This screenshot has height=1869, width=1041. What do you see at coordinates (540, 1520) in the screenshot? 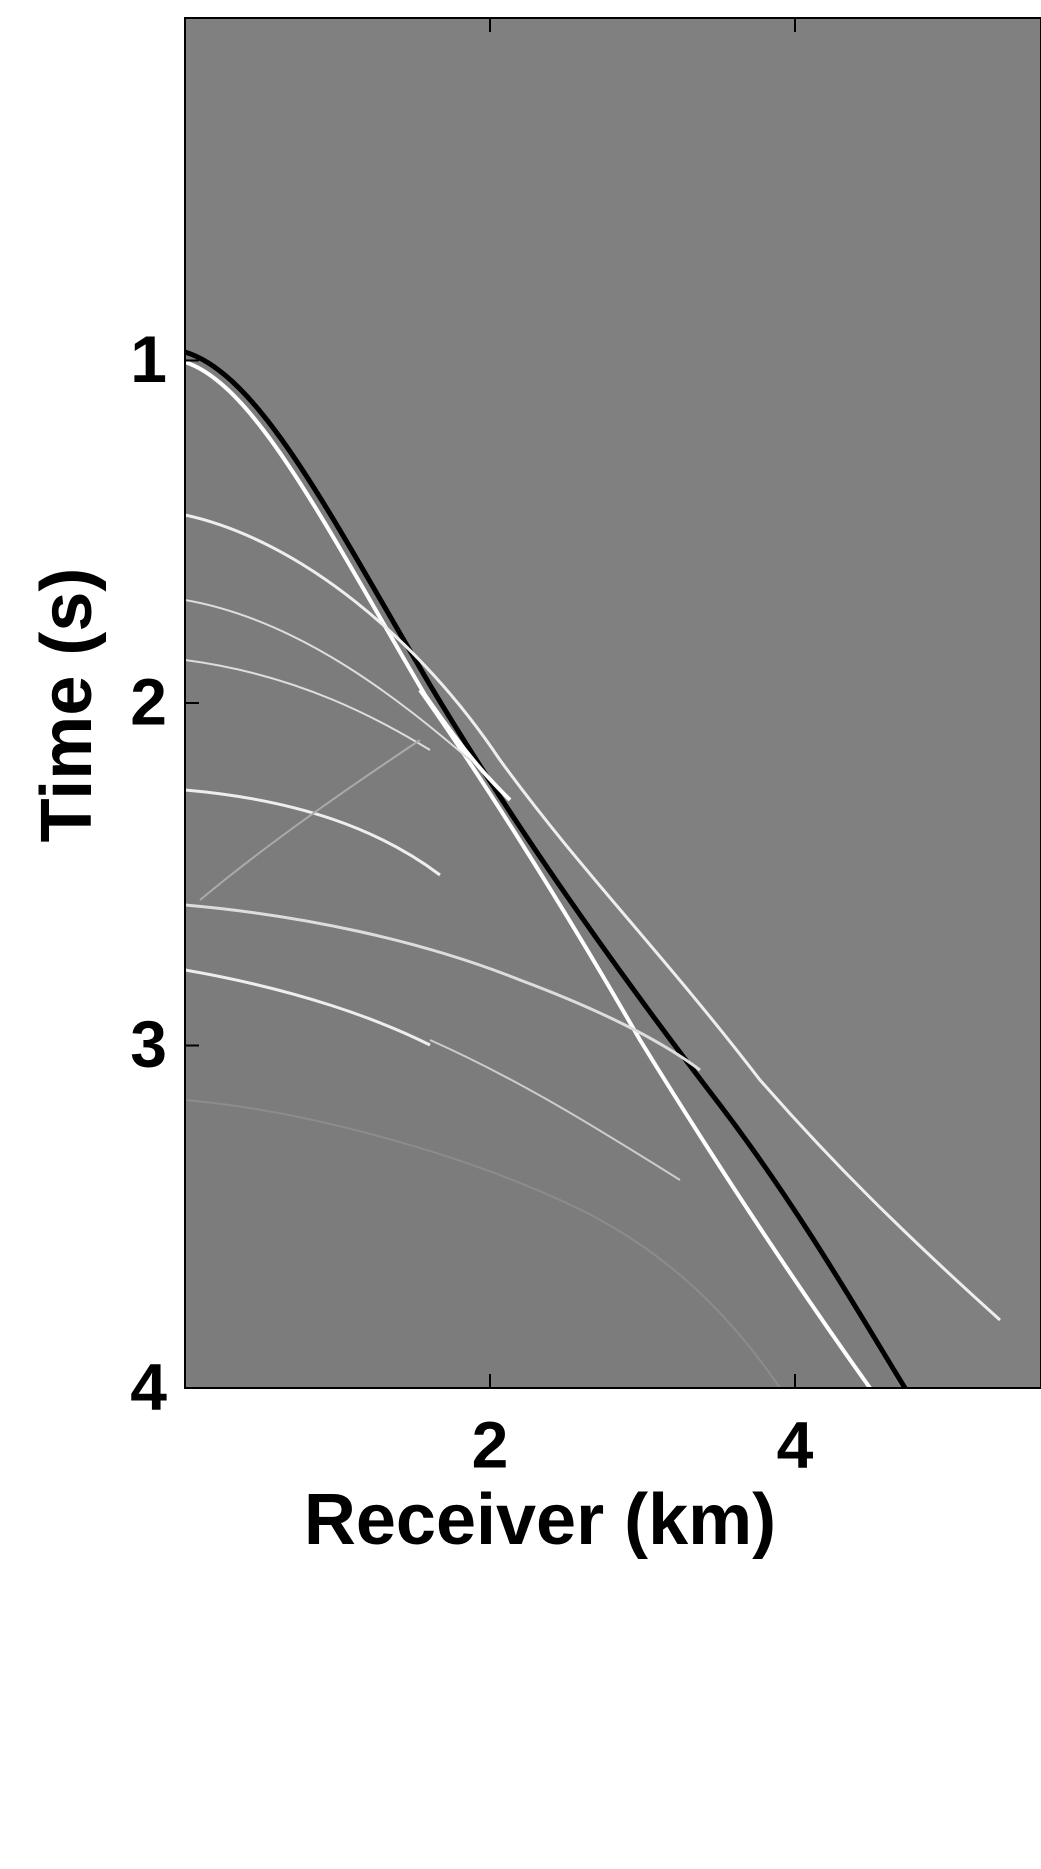
I see `x-axis-label: Receiver (km)` at bounding box center [540, 1520].